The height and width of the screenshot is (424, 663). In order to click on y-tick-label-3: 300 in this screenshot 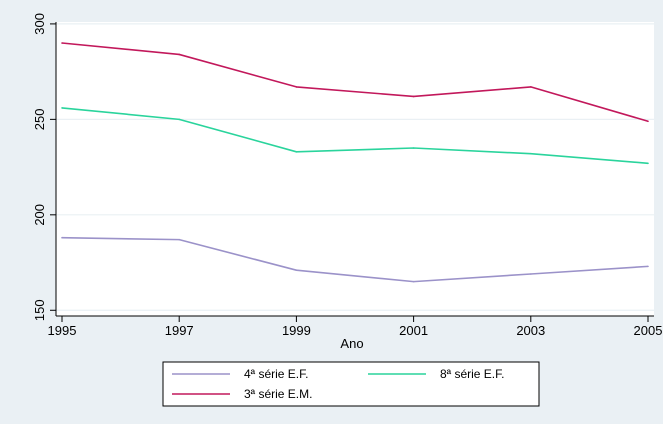, I will do `click(39, 24)`.